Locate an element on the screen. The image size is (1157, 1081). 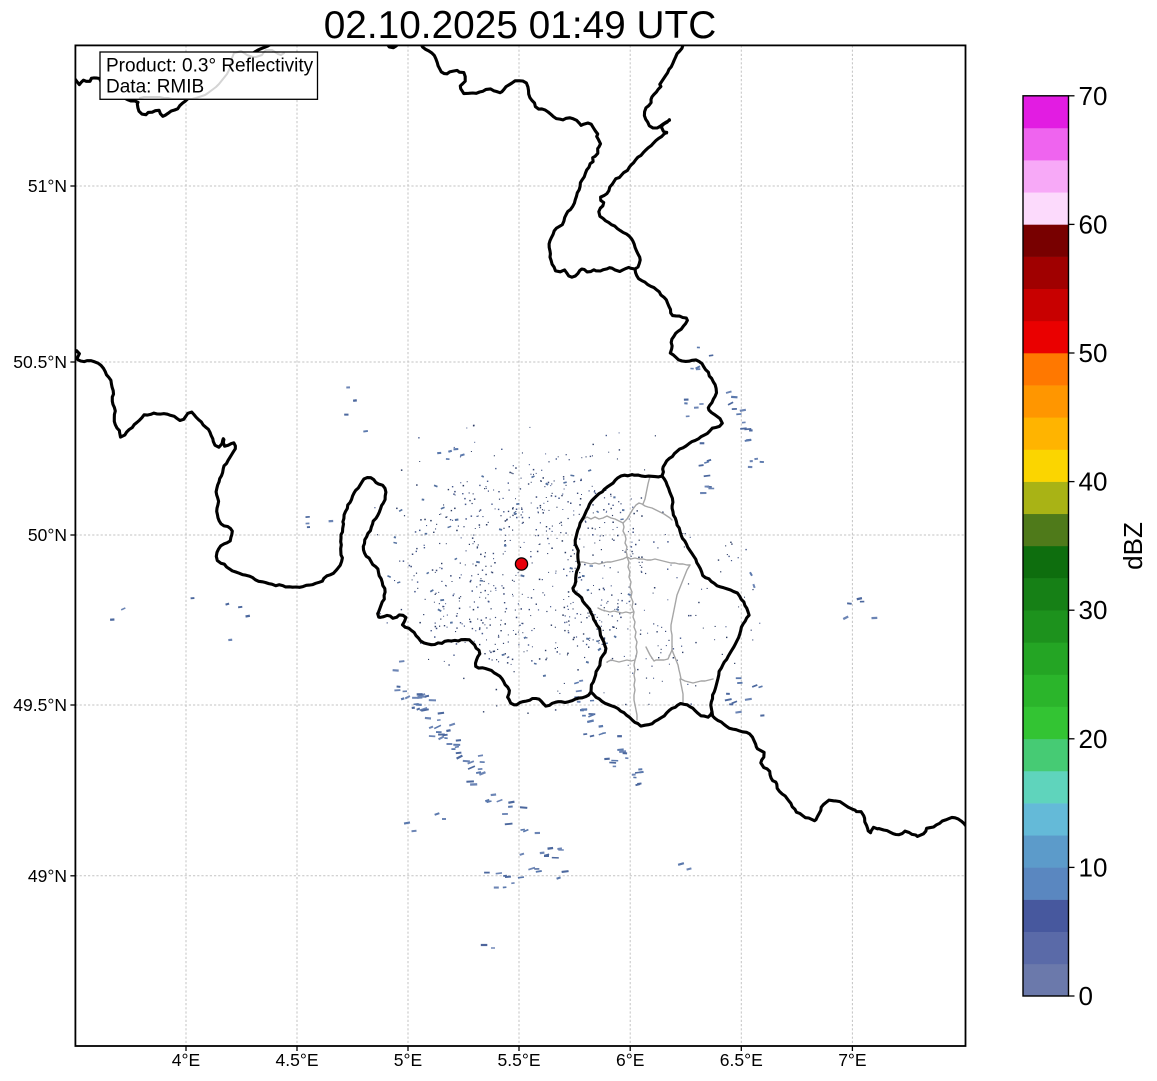
svg-text: 4.5°E is located at coordinates (297, 1060).